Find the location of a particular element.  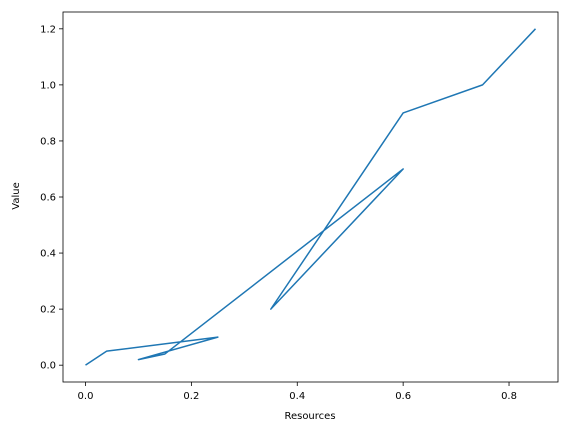

x-tick-label: 0.0 is located at coordinates (86, 396).